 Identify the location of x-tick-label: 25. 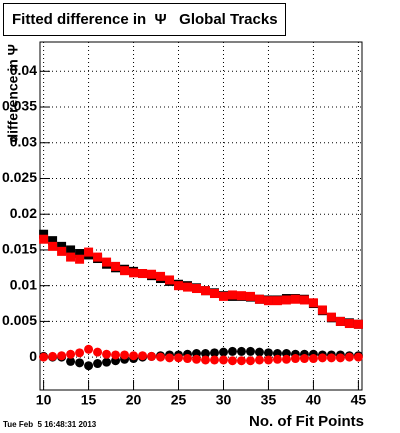
(179, 400).